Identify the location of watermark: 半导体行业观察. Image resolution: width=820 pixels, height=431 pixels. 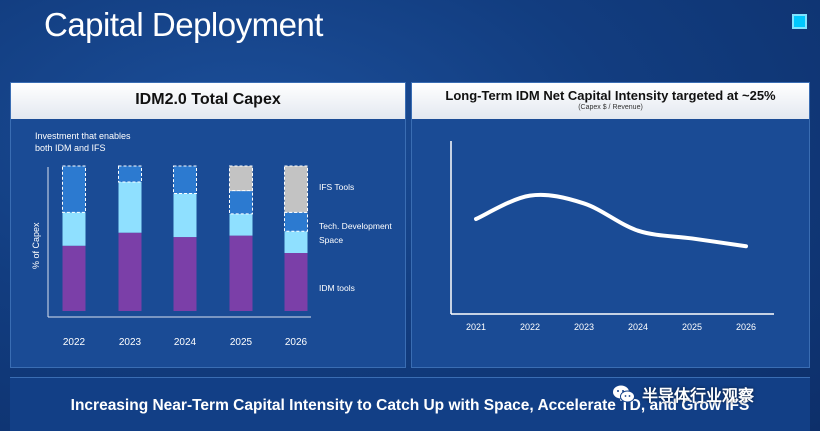
(683, 394).